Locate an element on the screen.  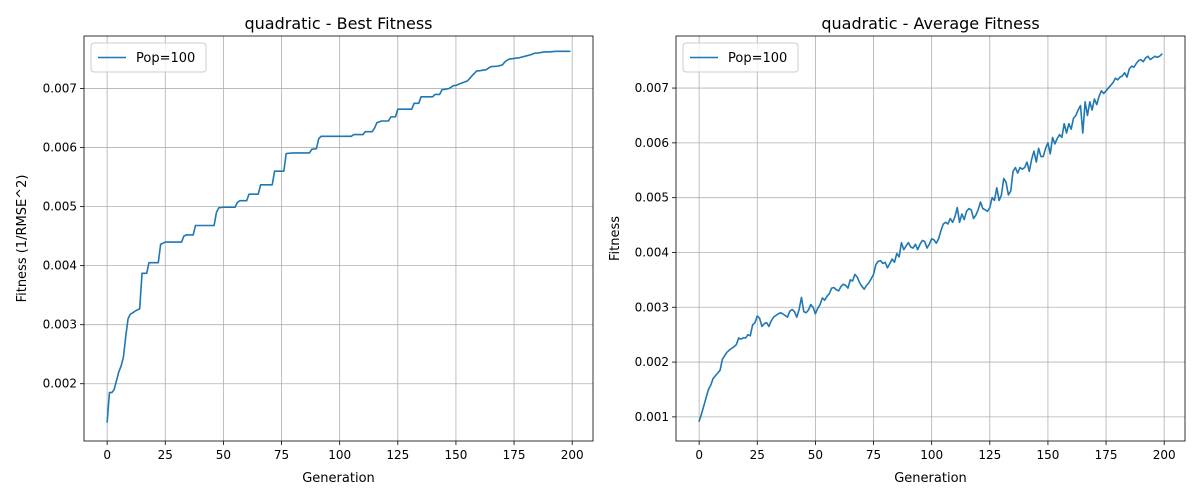
y-axis-label: Fitness is located at coordinates (615, 238).